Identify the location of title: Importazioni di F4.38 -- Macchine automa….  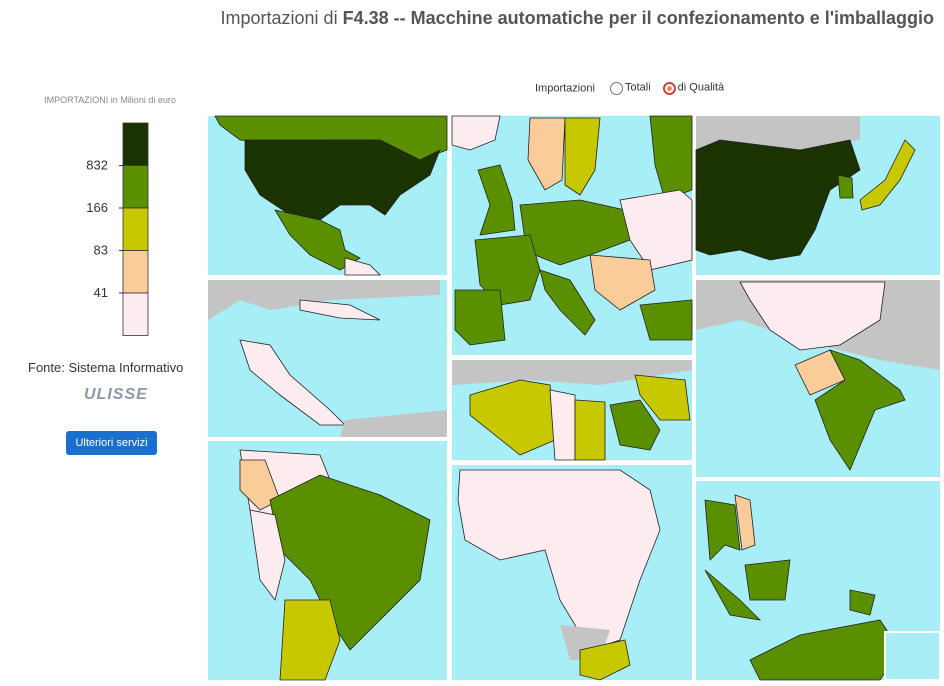
(577, 18).